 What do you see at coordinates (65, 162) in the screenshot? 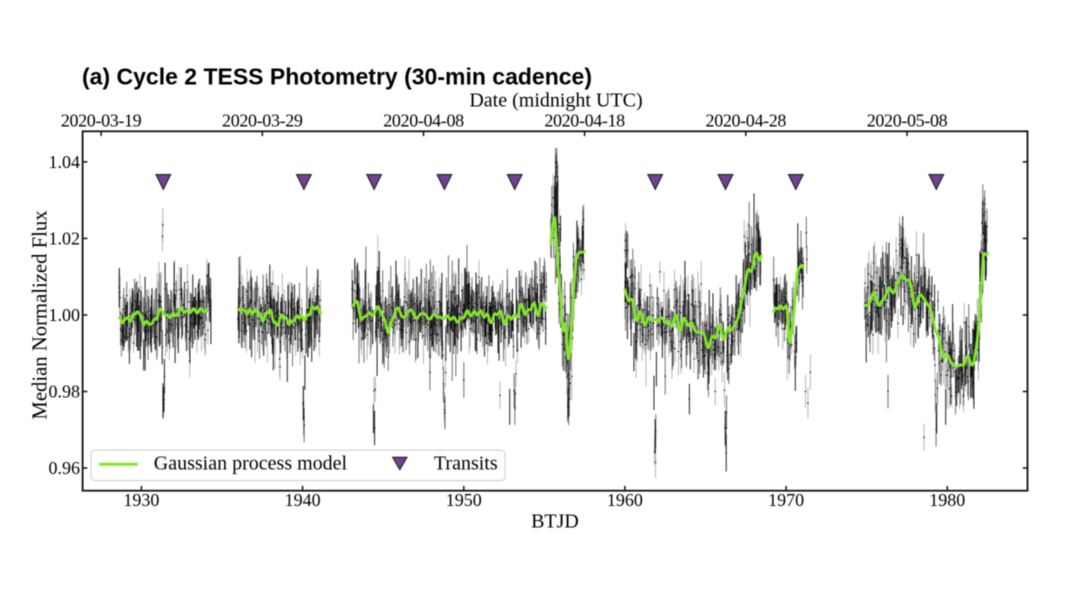
I see `svg-text: 1.04` at bounding box center [65, 162].